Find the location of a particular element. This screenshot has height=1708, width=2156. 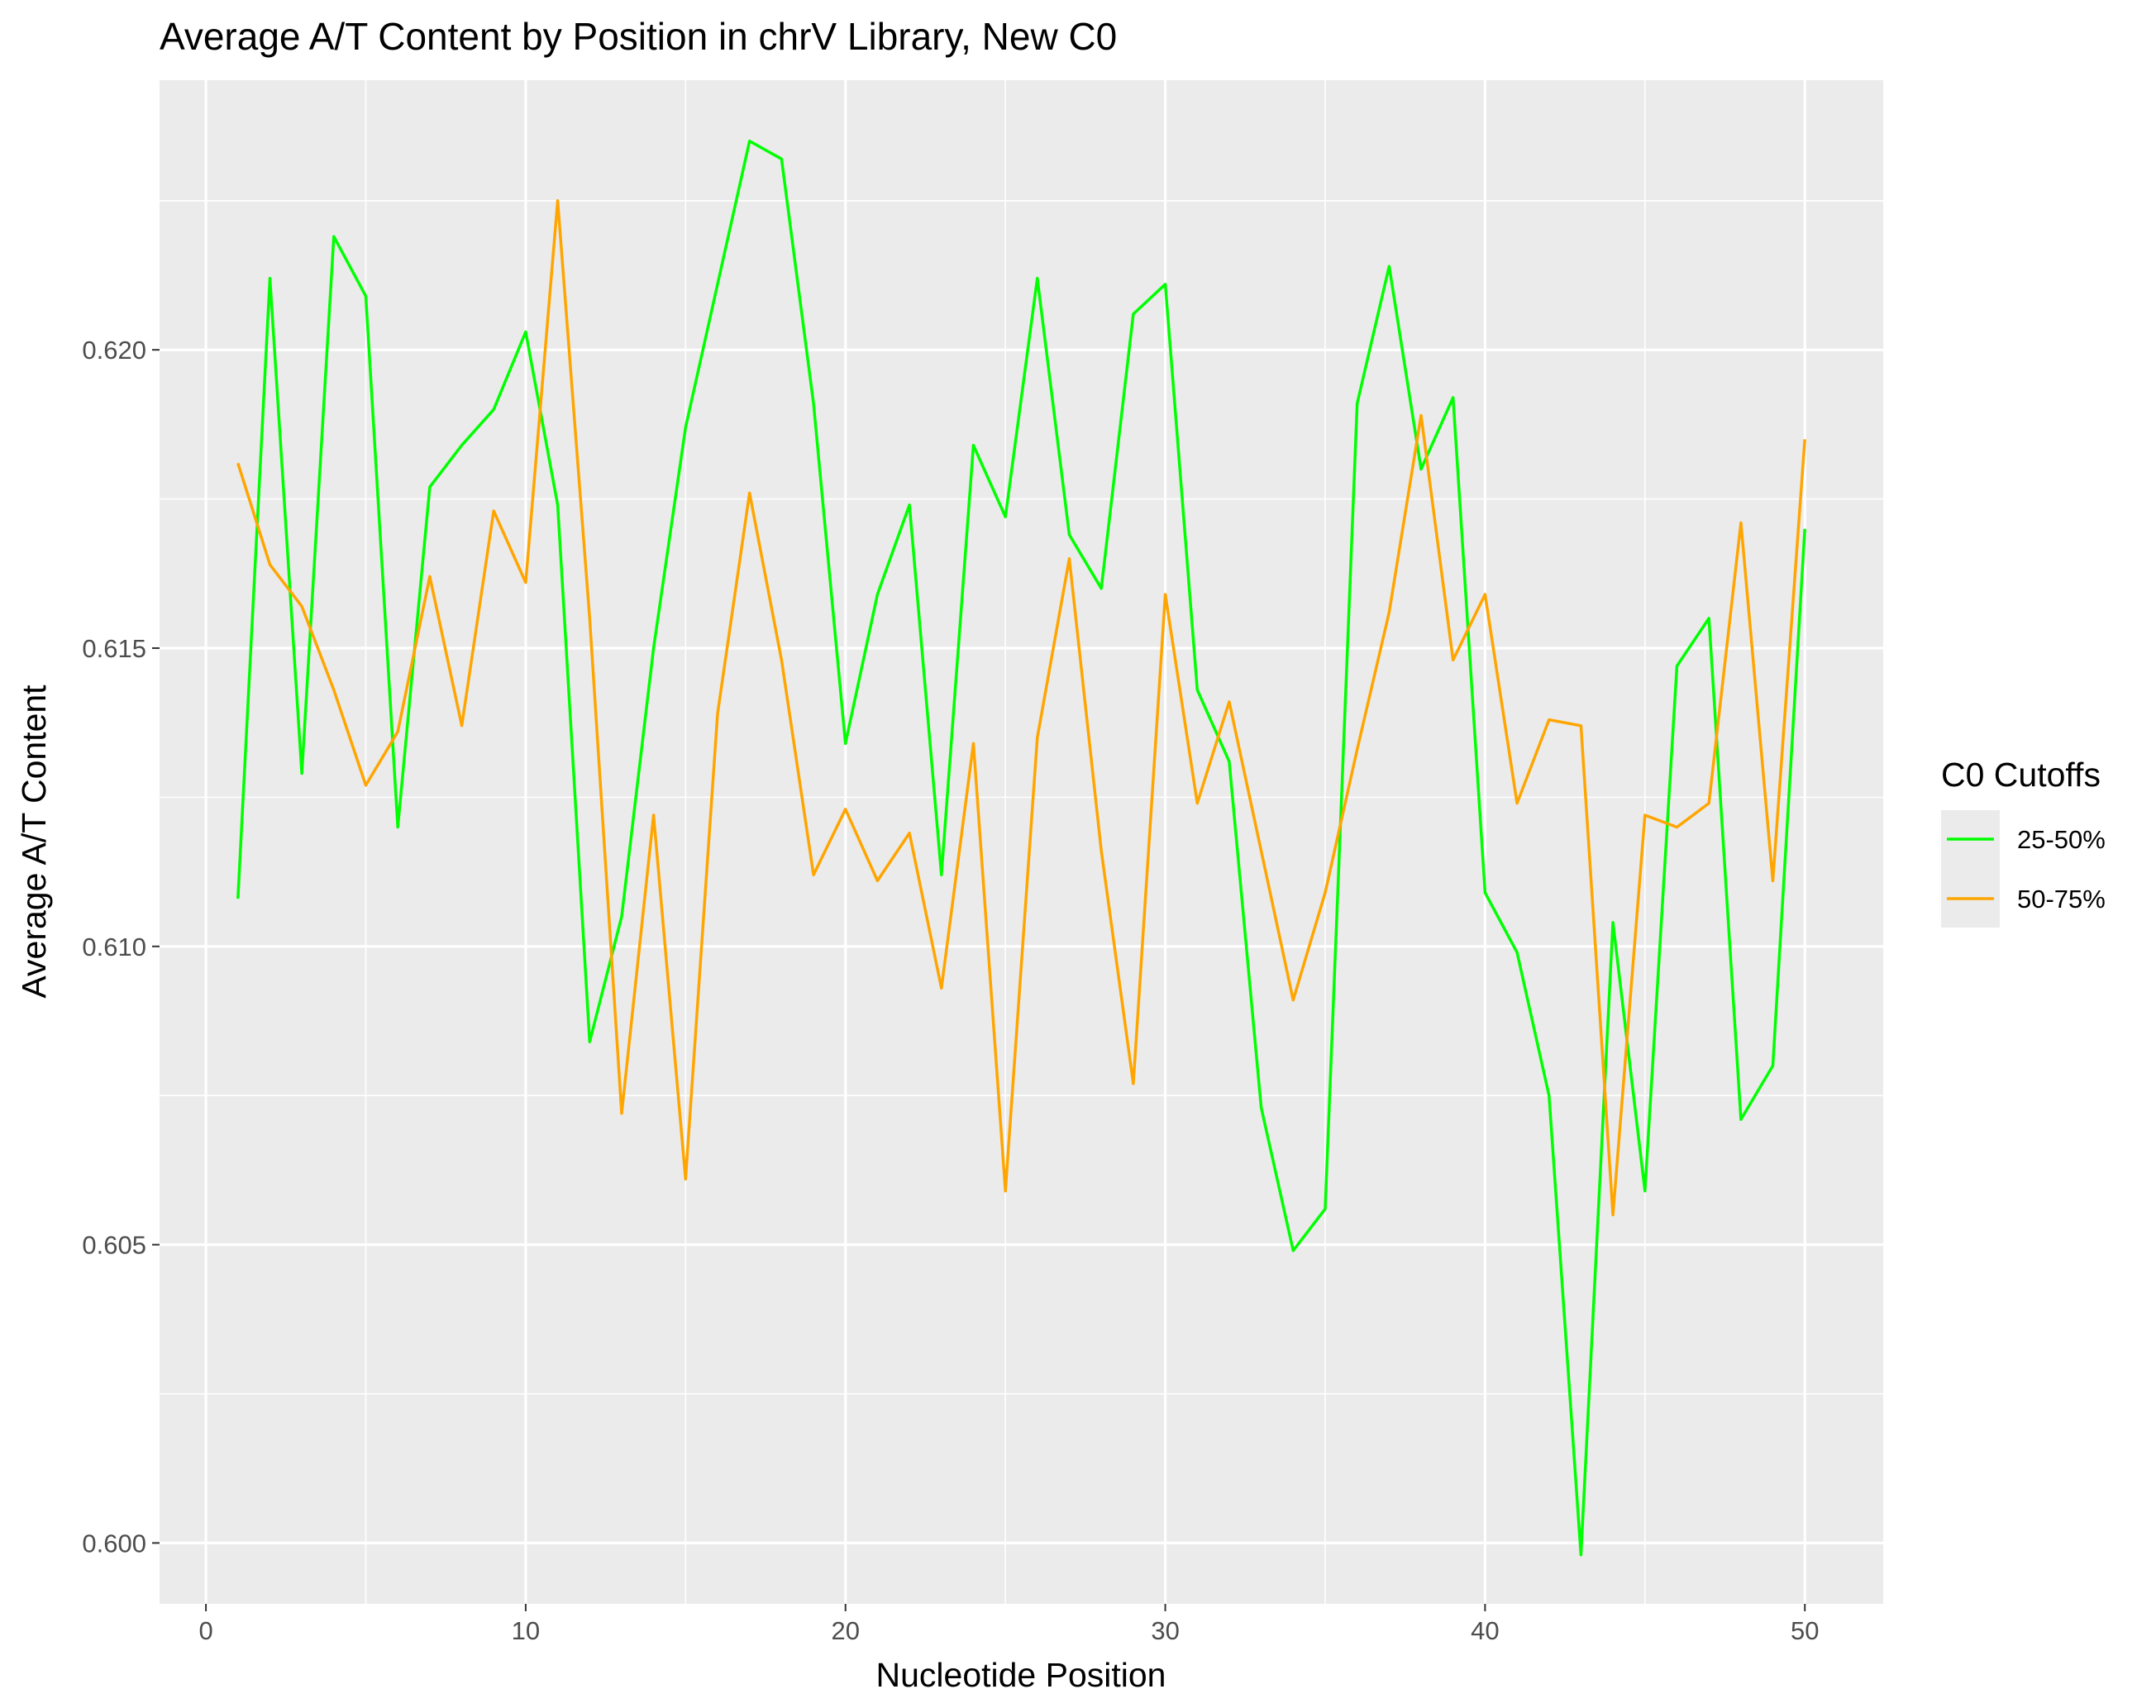

legend-label: 50-75% is located at coordinates (2061, 899).